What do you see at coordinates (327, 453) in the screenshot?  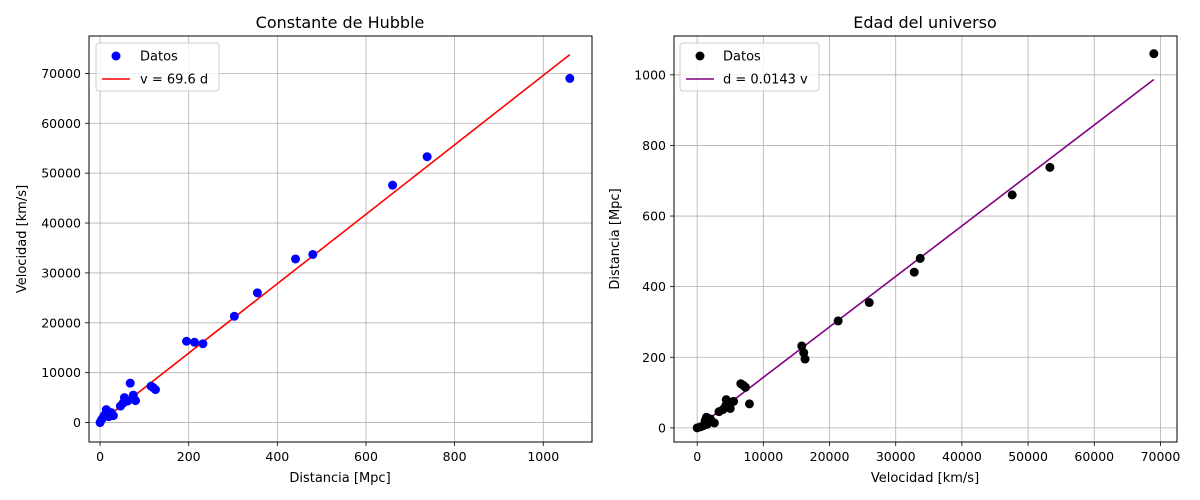 I see `x-ticks: 0 200 400 600 800 1000` at bounding box center [327, 453].